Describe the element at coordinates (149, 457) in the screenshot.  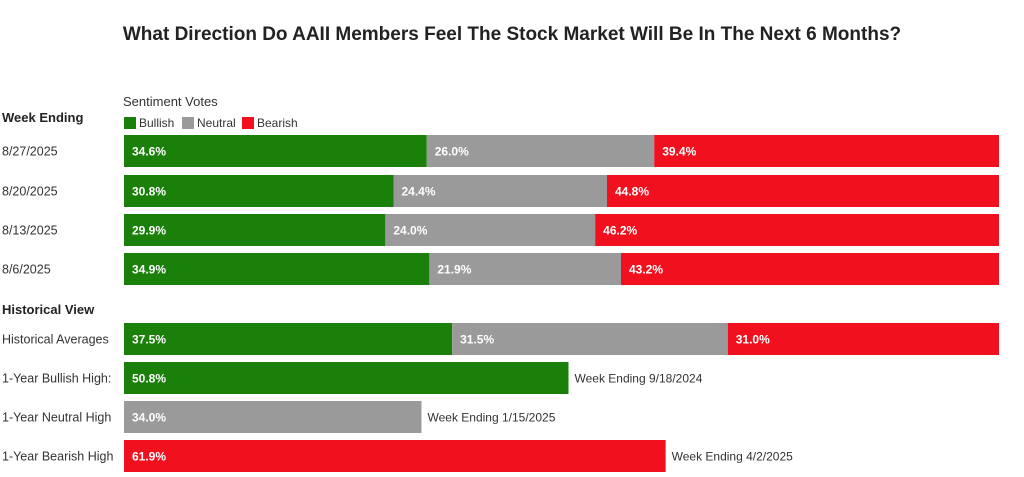
I see `data-label: 61.9%` at that location.